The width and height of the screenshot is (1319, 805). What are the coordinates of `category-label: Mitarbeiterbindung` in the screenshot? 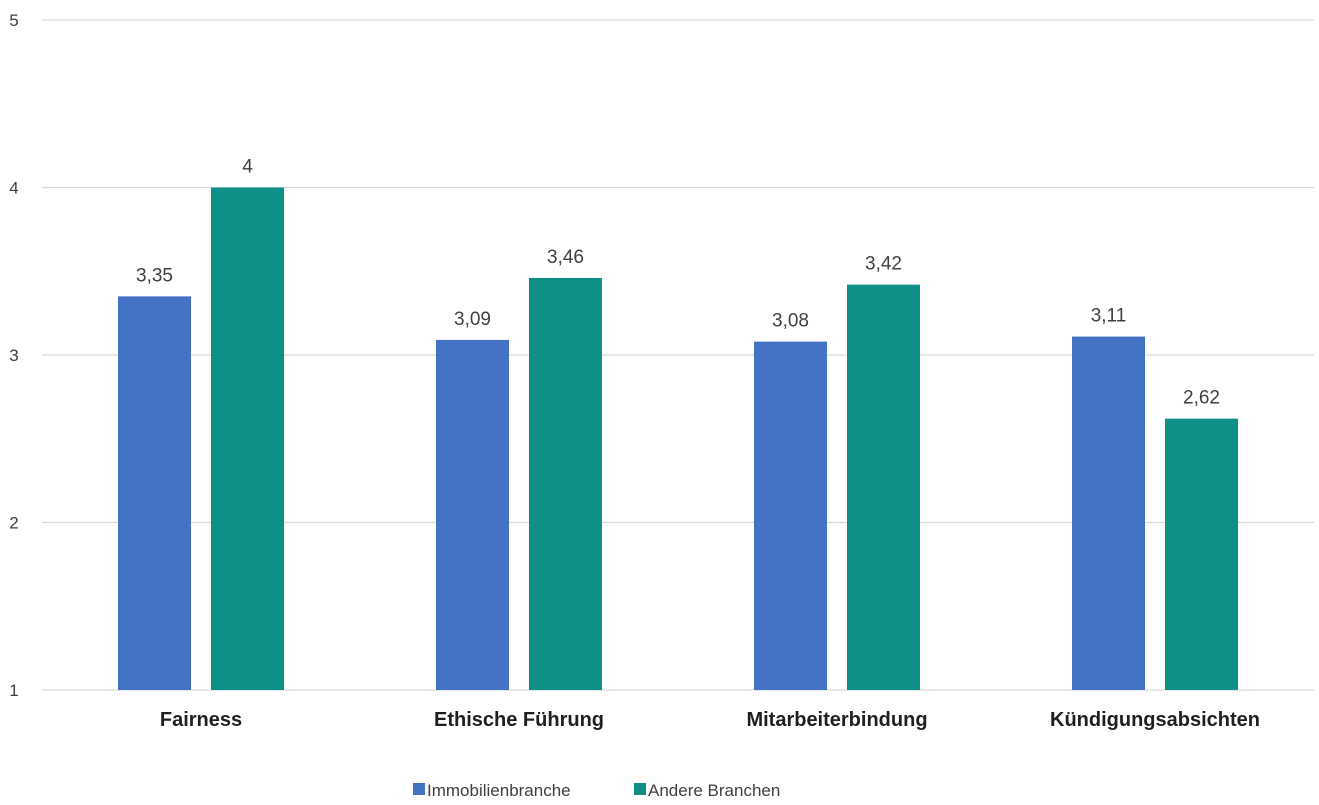 It's located at (836, 720).